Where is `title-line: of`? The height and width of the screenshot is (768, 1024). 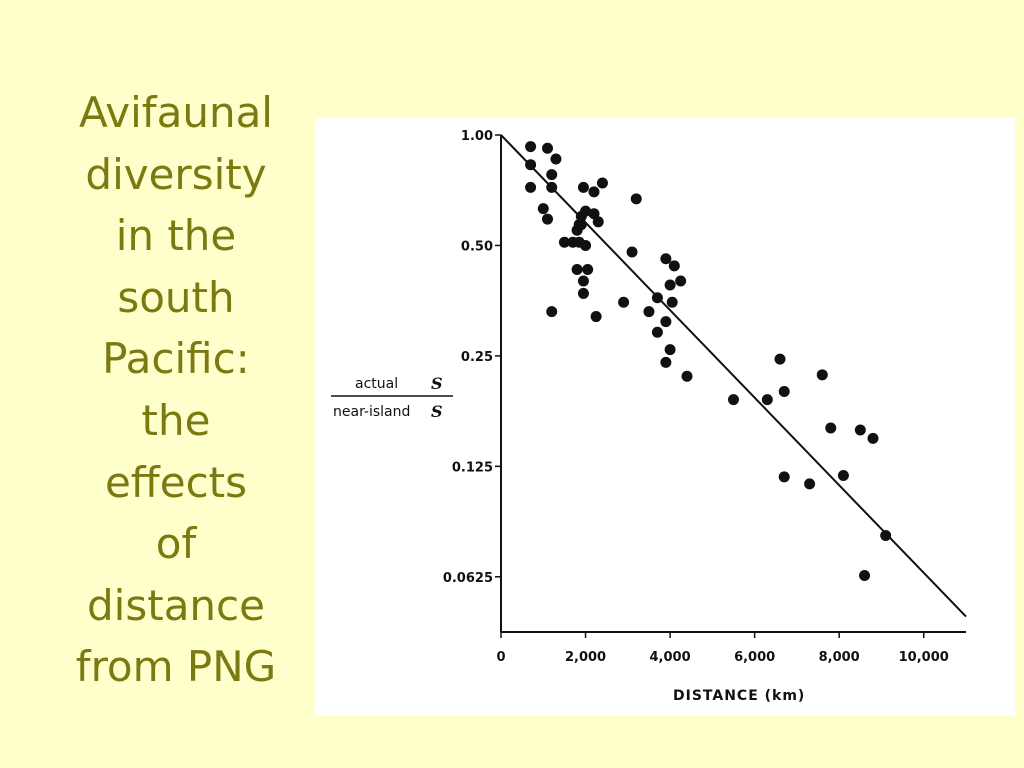
title-line: of is located at coordinates (176, 544).